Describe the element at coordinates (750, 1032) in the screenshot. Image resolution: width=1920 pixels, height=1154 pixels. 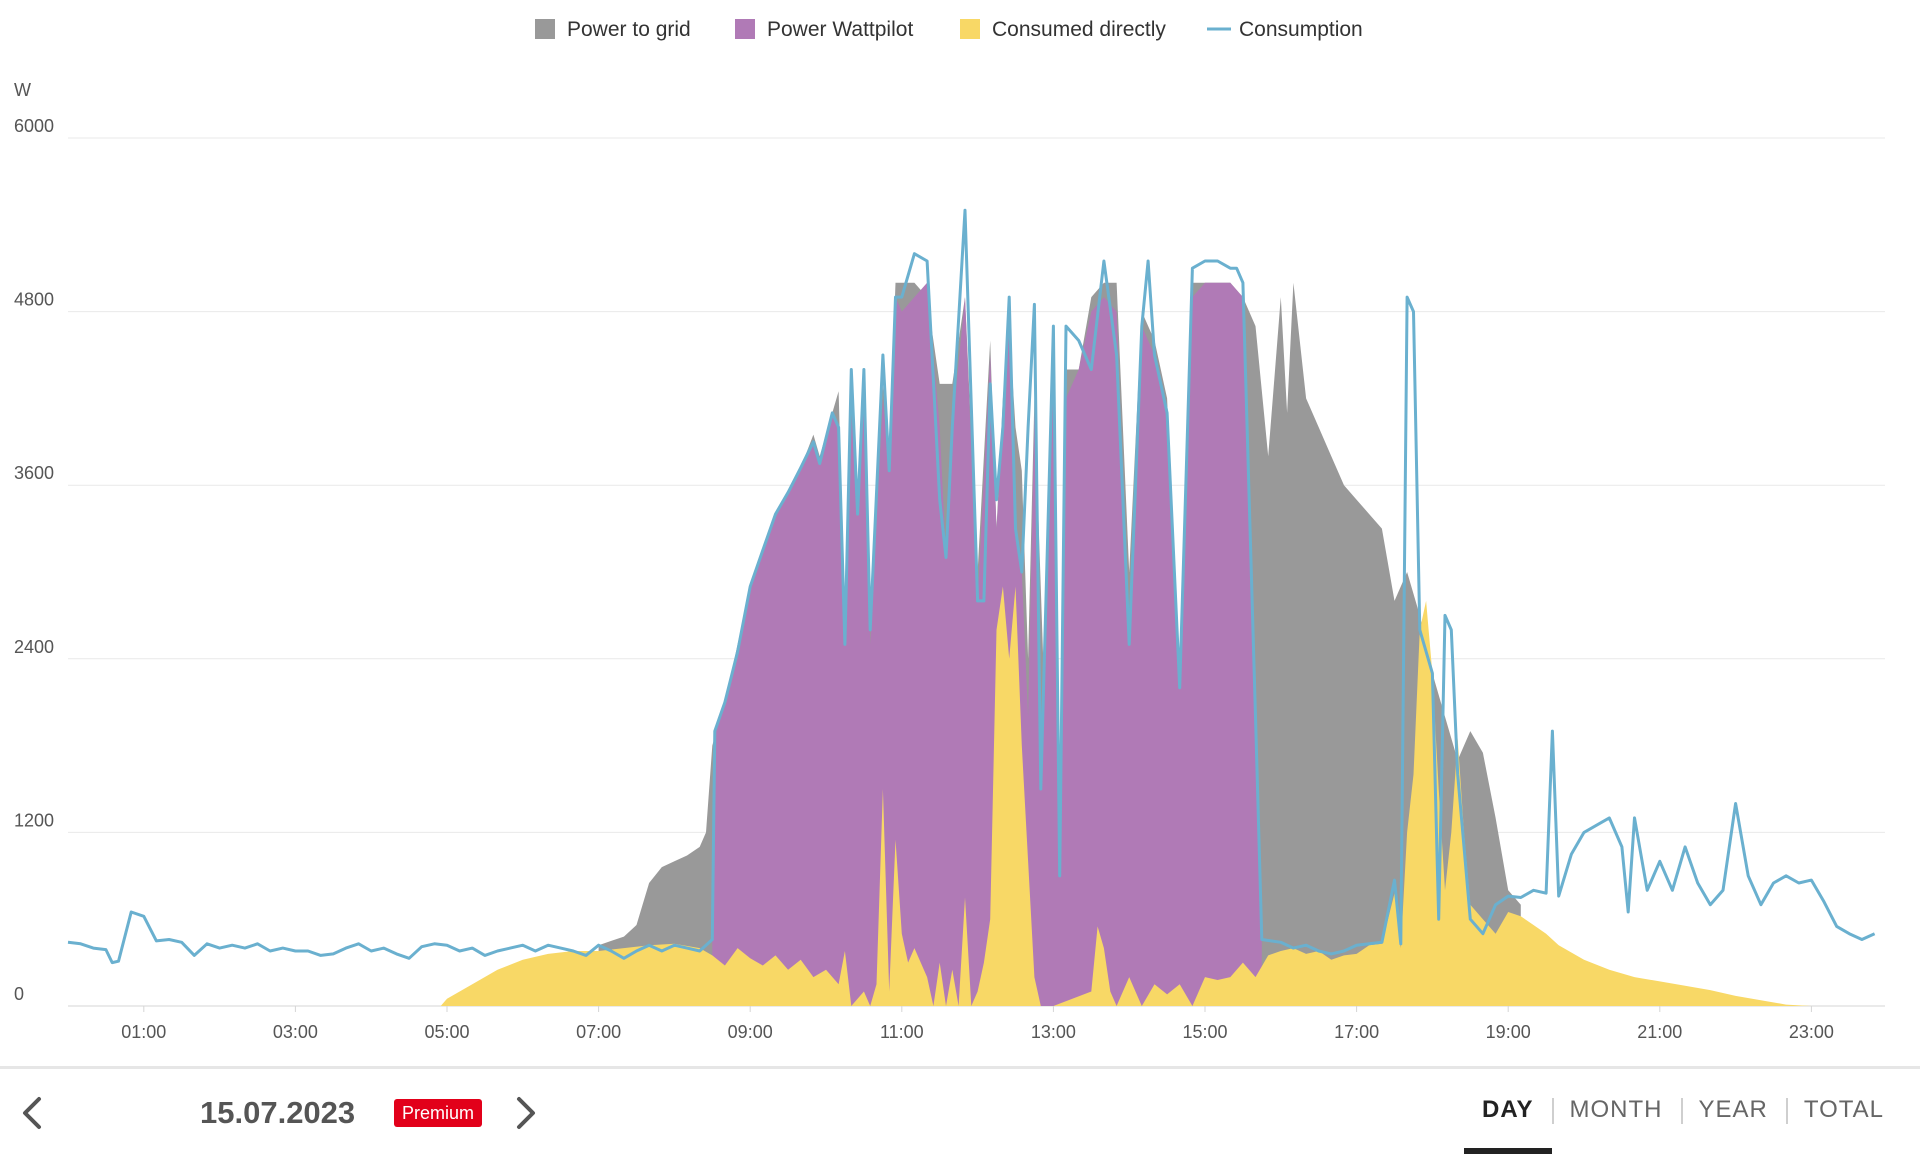
I see `x-tick-label: 09:00` at that location.